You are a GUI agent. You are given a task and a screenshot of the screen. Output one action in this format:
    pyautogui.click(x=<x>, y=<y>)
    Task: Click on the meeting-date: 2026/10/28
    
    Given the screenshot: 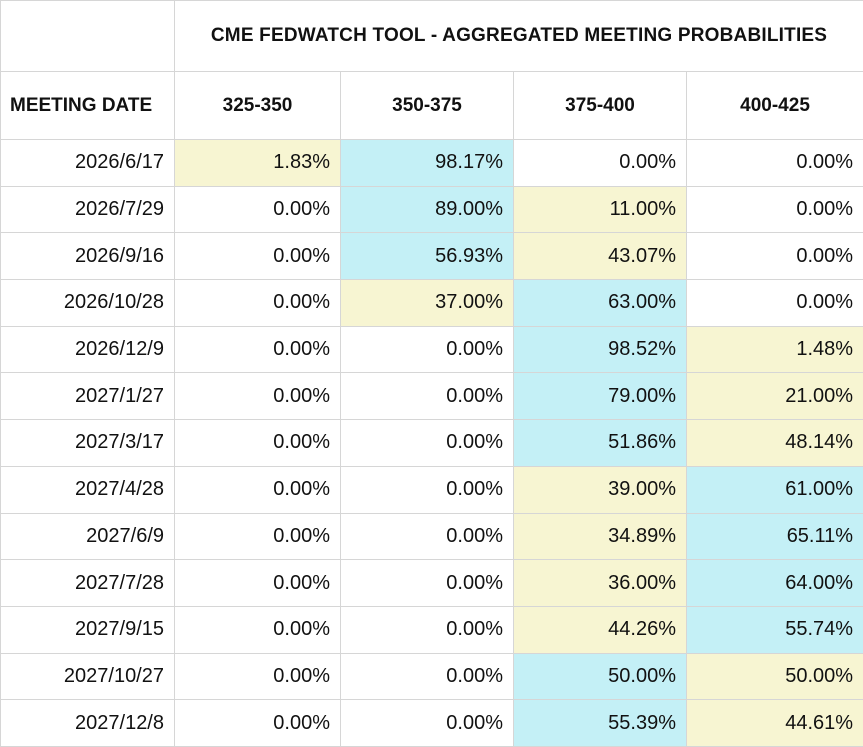 What is the action you would take?
    pyautogui.click(x=87, y=303)
    